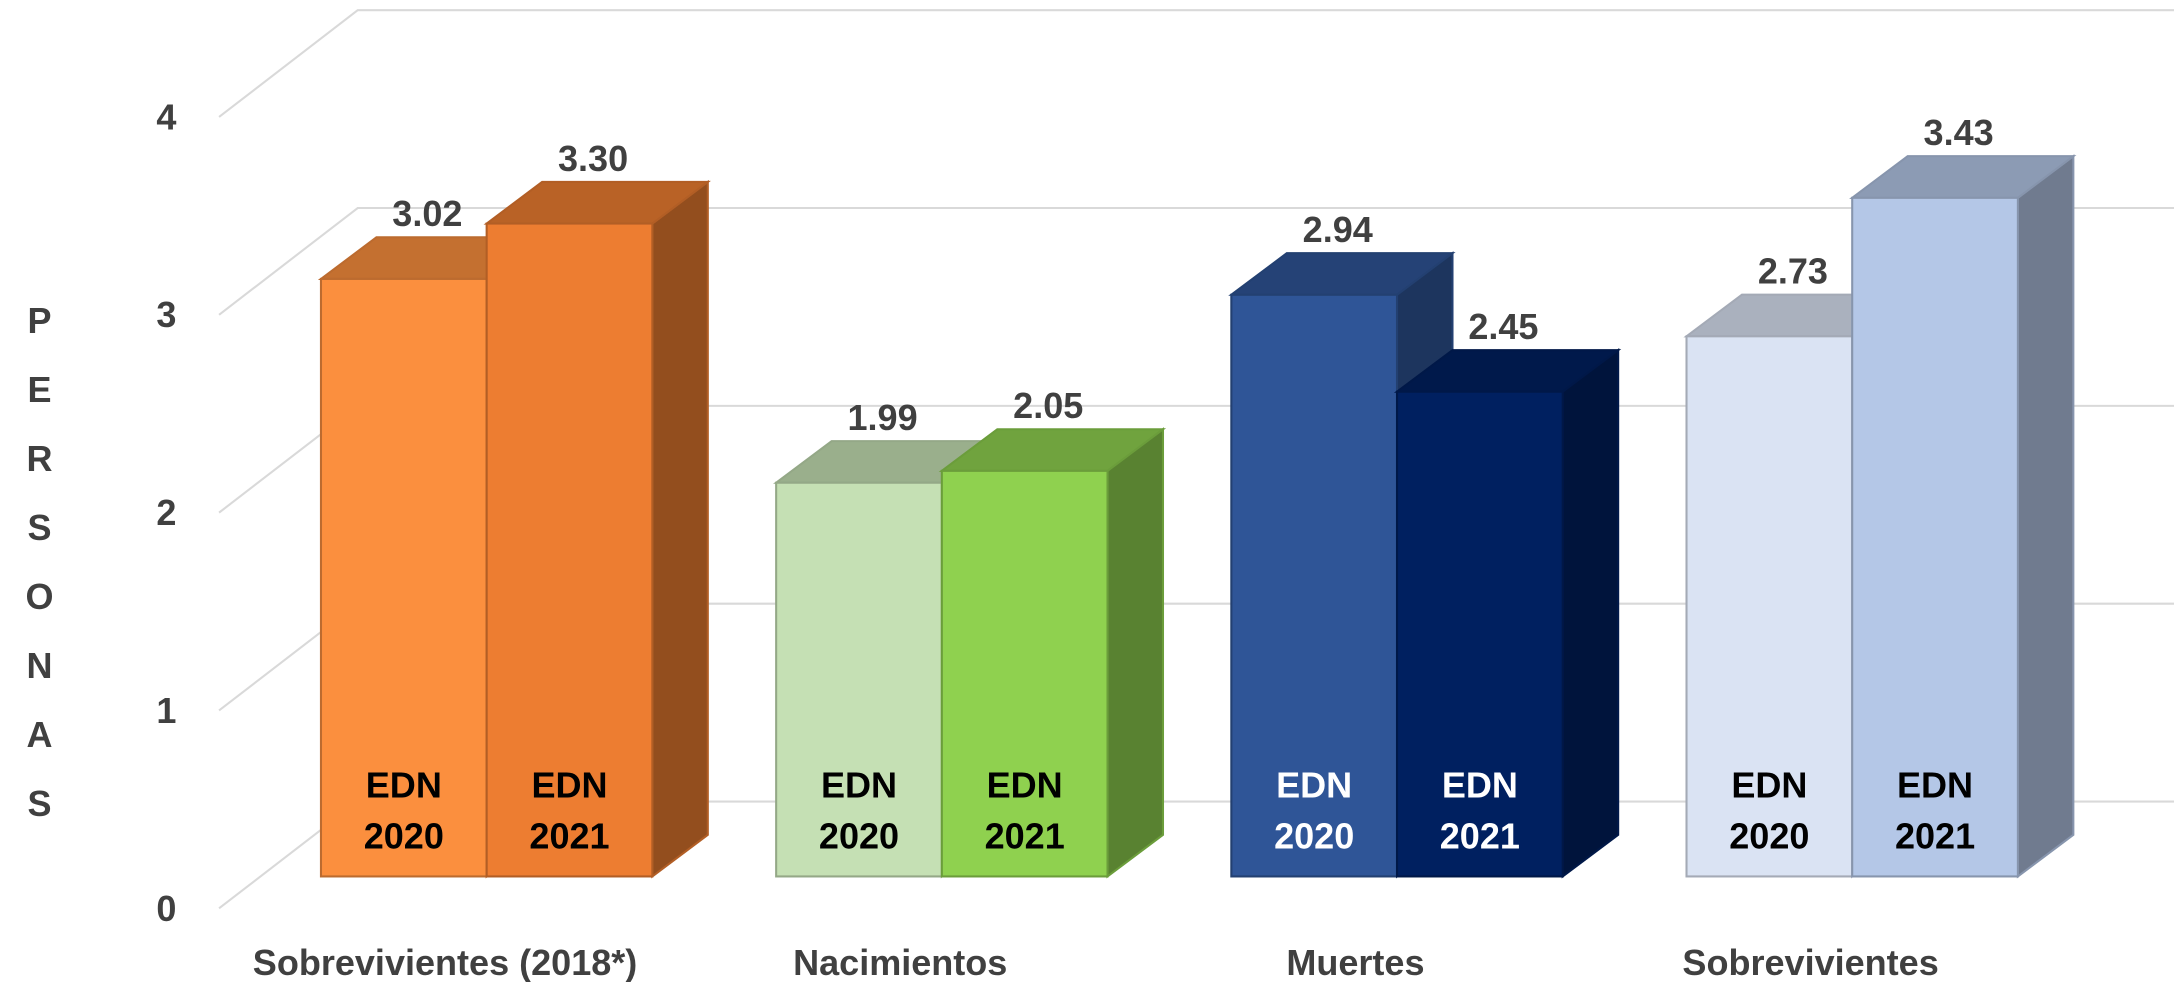  Describe the element at coordinates (1959, 132) in the screenshot. I see `data-label: 3.43` at that location.